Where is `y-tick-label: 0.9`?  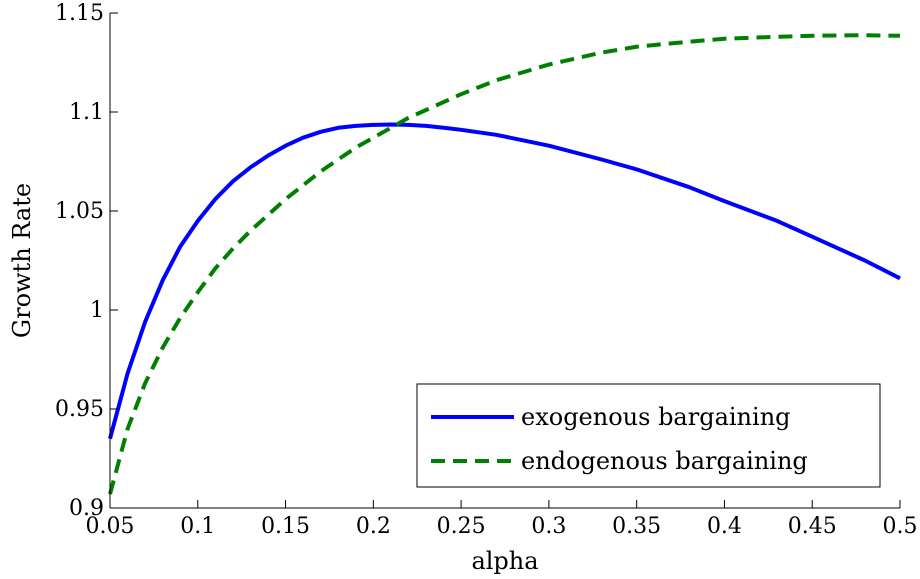 y-tick-label: 0.9 is located at coordinates (86, 508).